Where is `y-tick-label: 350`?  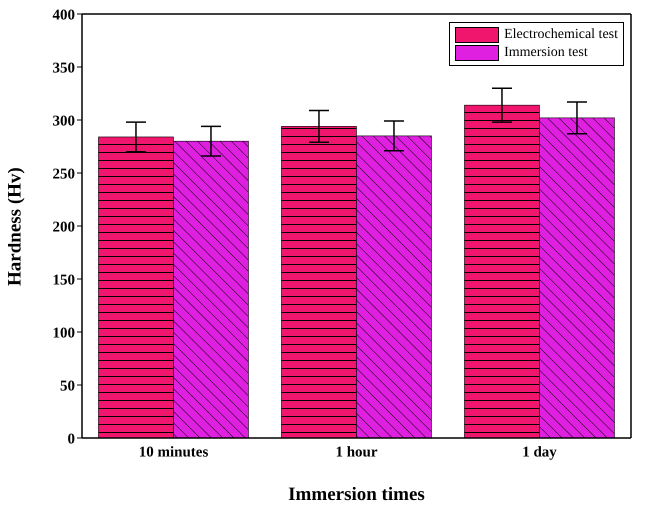
y-tick-label: 350 is located at coordinates (63, 68).